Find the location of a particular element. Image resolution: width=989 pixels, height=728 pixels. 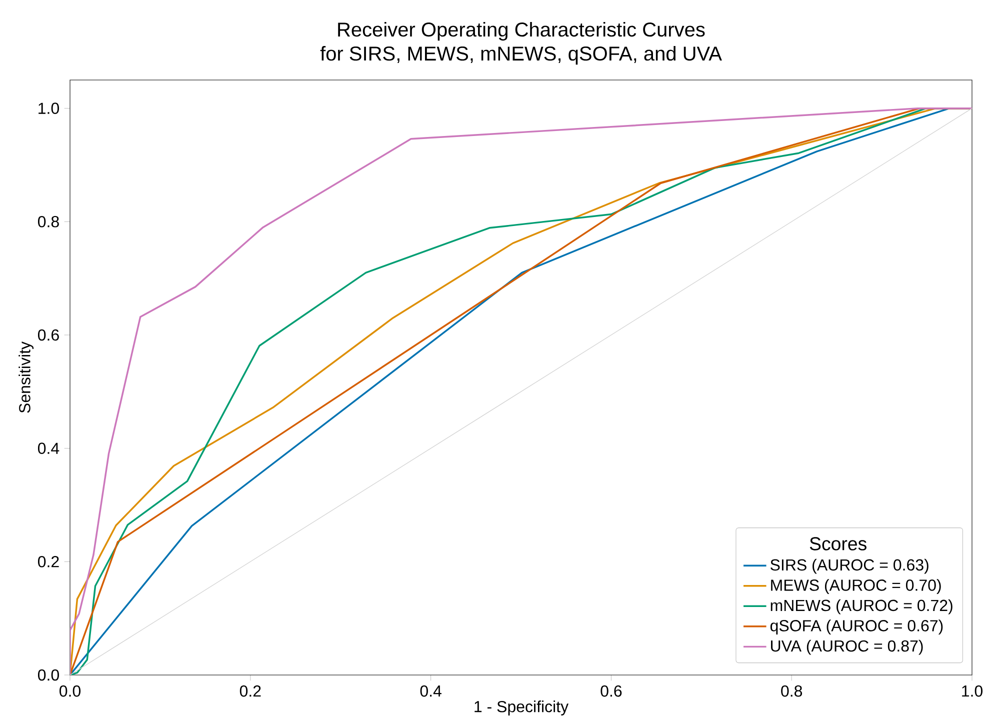

legend-label: SIRS (AUROC = 0.63) is located at coordinates (849, 566).